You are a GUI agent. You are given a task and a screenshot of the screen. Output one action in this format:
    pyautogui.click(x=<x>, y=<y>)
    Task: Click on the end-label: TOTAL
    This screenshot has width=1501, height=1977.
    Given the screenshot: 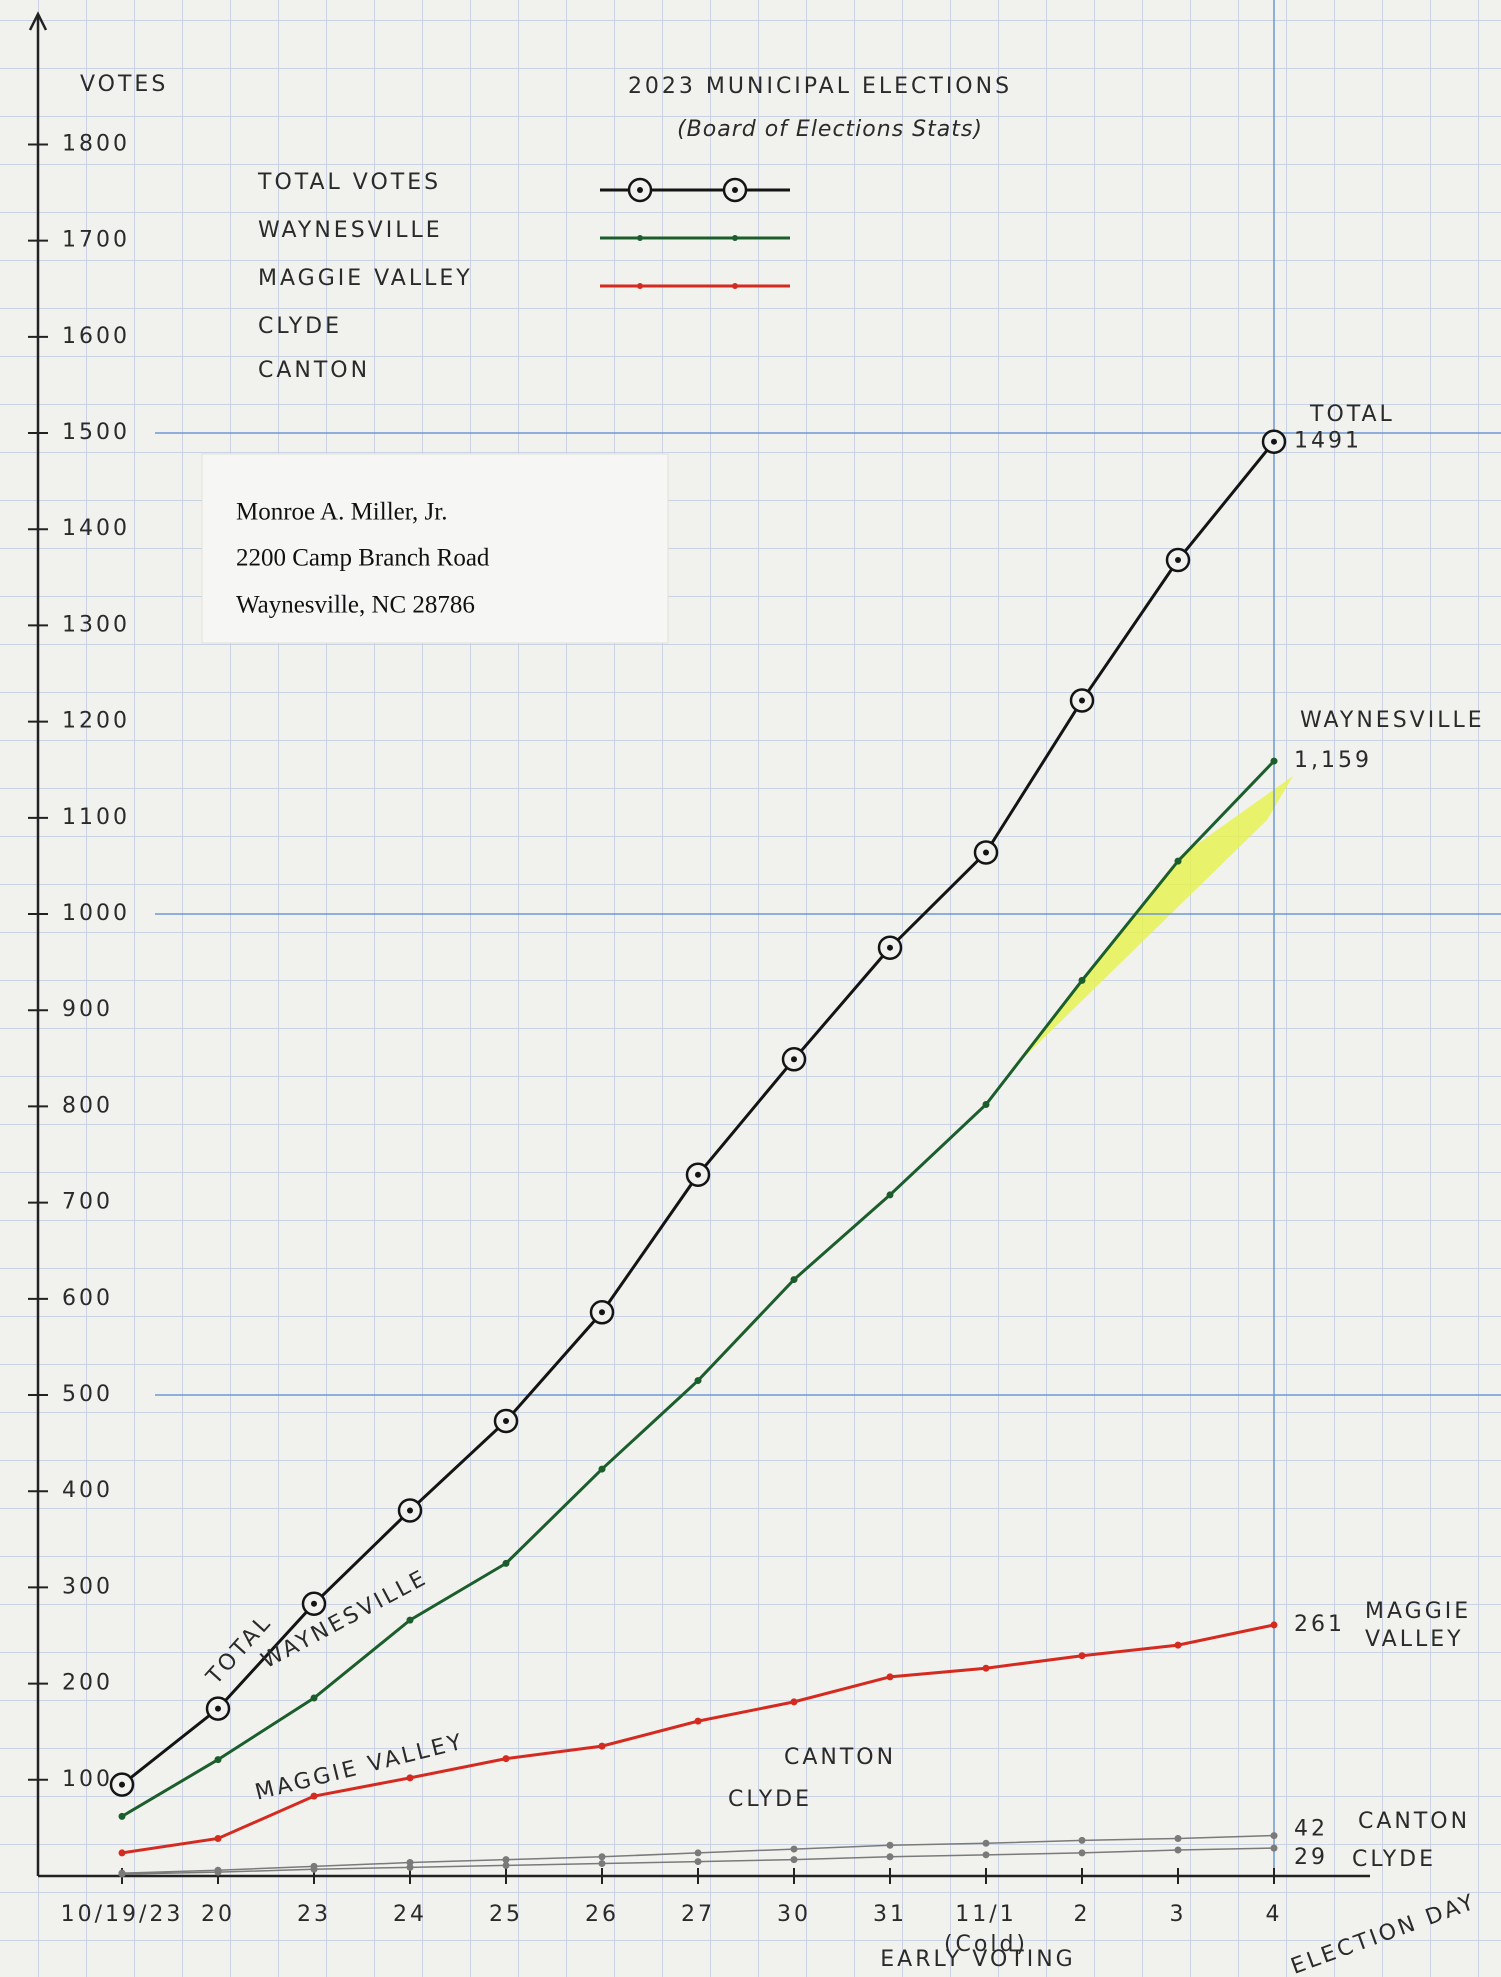 What is the action you would take?
    pyautogui.click(x=1352, y=414)
    